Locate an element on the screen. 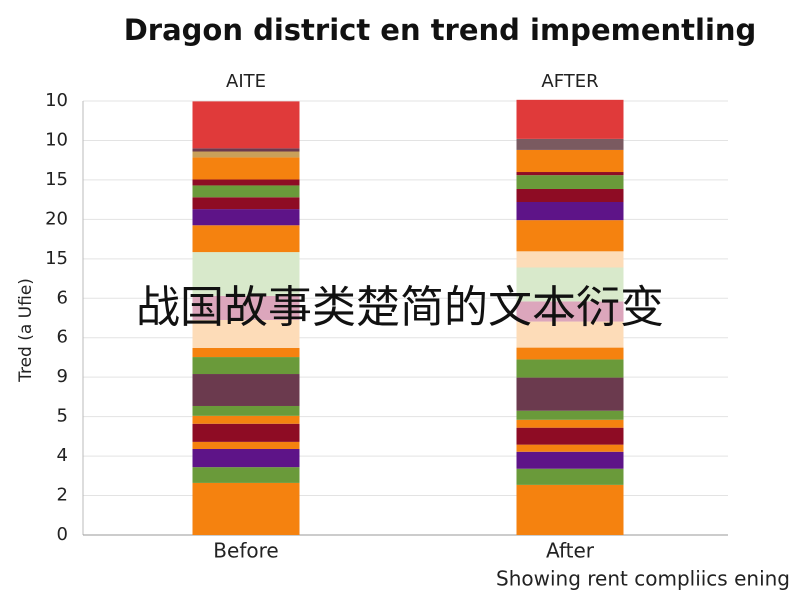 The height and width of the screenshot is (600, 800). x-tick-label: After is located at coordinates (570, 551).